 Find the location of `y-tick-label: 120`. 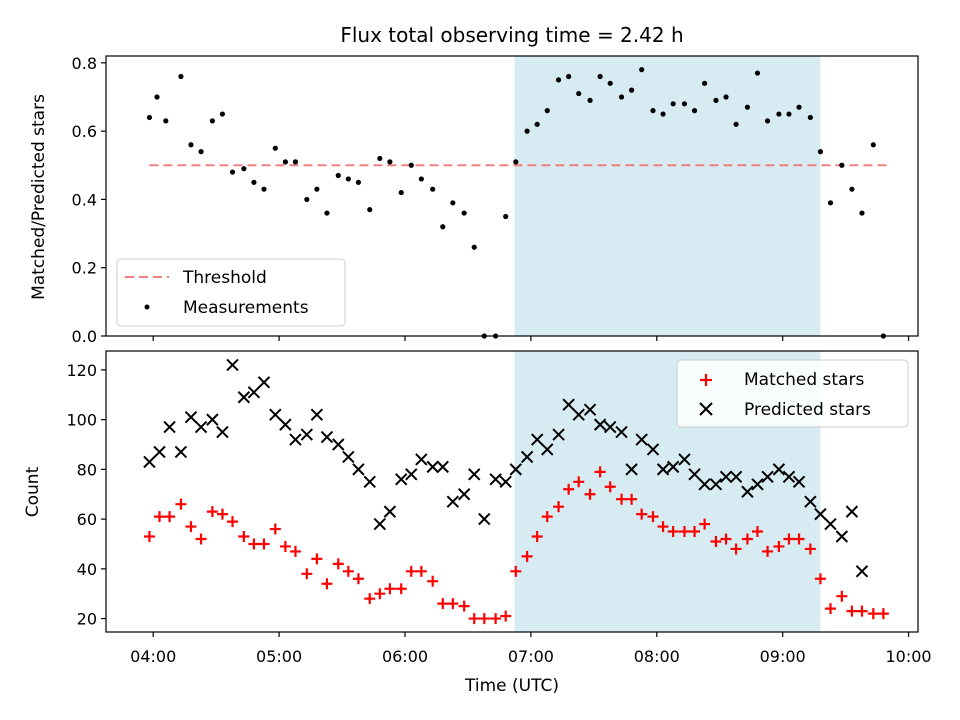

y-tick-label: 120 is located at coordinates (81, 370).